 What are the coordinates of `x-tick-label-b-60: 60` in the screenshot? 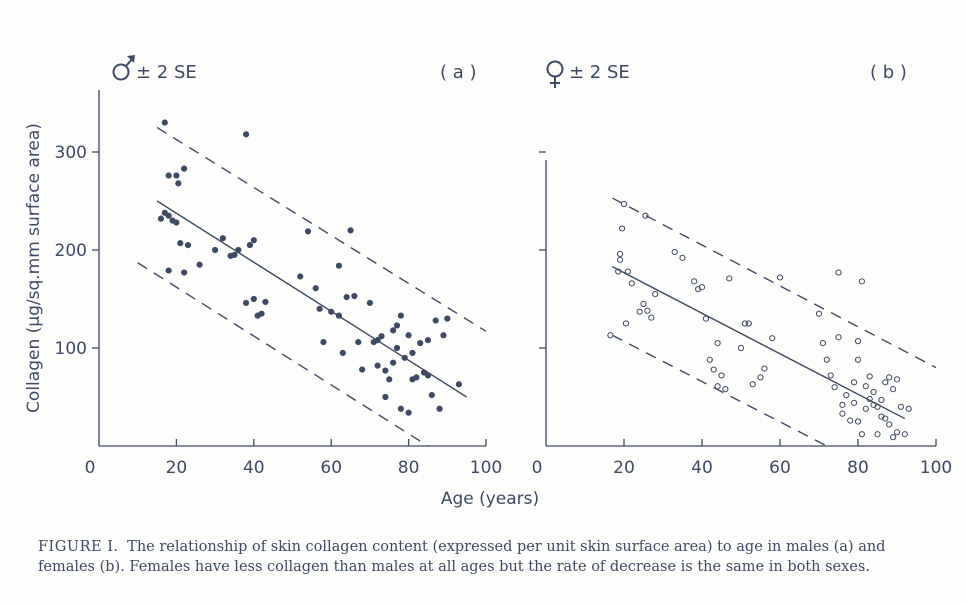 It's located at (780, 468).